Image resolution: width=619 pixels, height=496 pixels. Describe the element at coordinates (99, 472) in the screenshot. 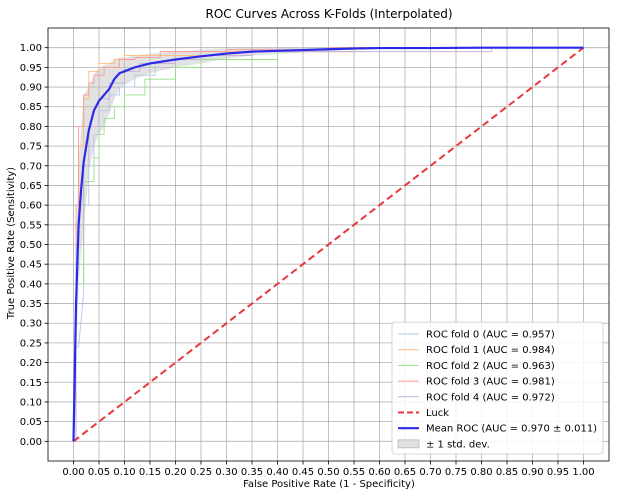

I see `x-tick-label: 0.05` at that location.